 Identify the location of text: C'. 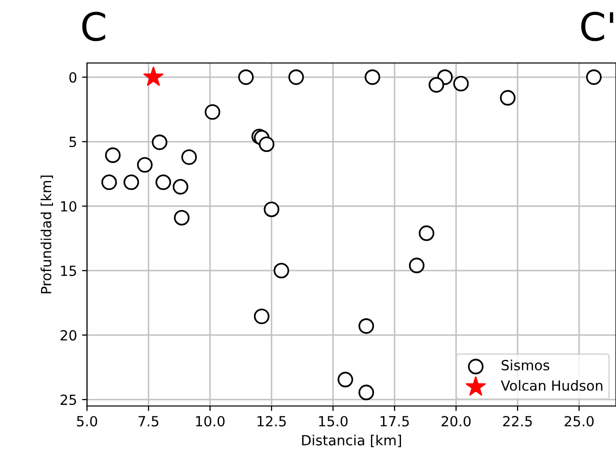
(597, 27).